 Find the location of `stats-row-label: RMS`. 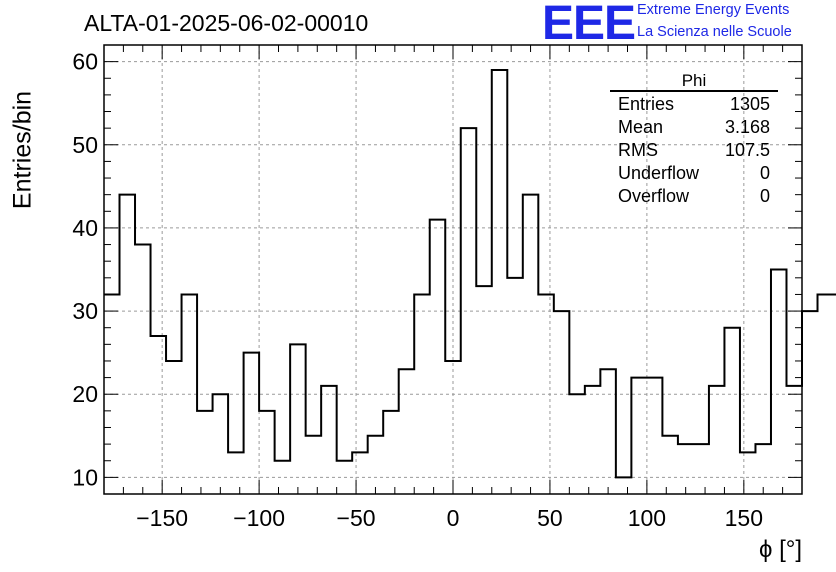

stats-row-label: RMS is located at coordinates (638, 150).